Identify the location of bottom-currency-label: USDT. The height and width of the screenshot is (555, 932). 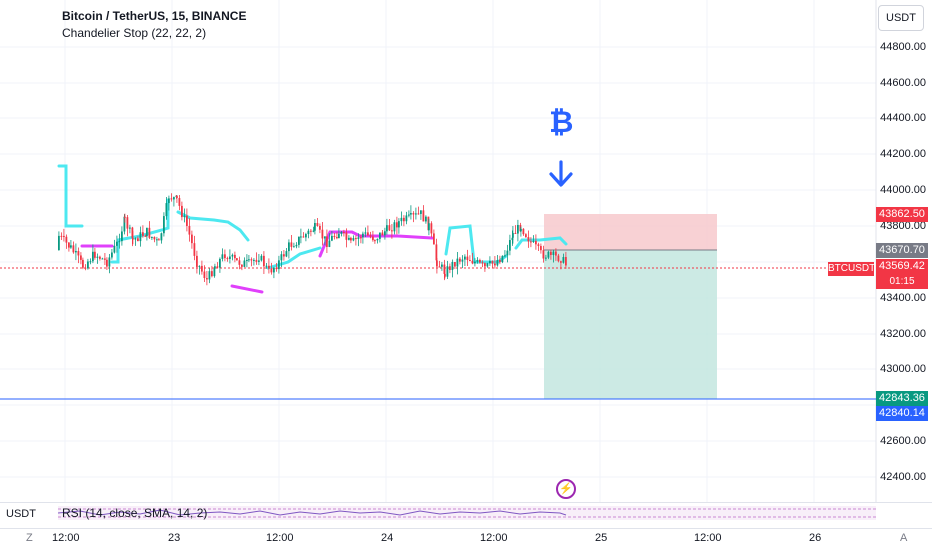
(21, 514).